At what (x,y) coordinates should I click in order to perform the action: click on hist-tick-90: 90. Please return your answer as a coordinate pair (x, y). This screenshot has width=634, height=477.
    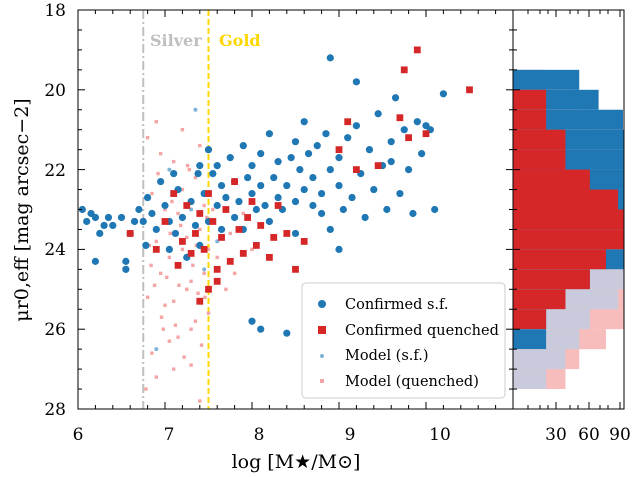
    Looking at the image, I should click on (620, 435).